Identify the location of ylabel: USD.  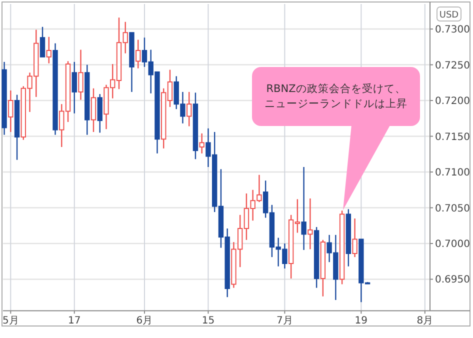
(449, 14).